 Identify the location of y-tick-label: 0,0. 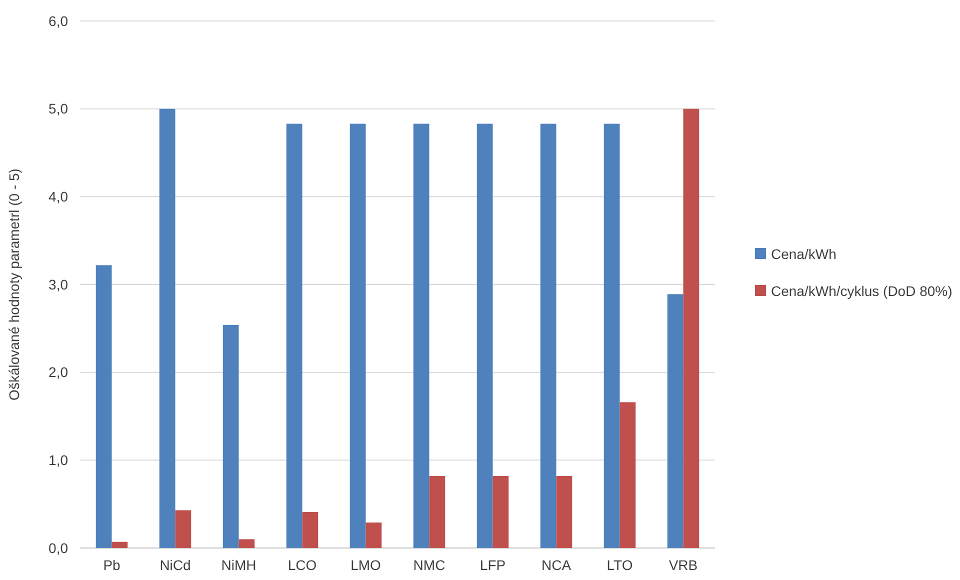
(58, 548).